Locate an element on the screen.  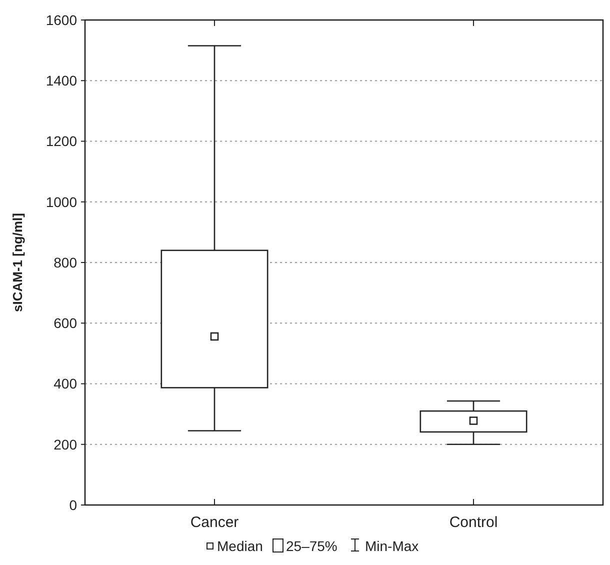
x-tick-label: Control is located at coordinates (473, 522).